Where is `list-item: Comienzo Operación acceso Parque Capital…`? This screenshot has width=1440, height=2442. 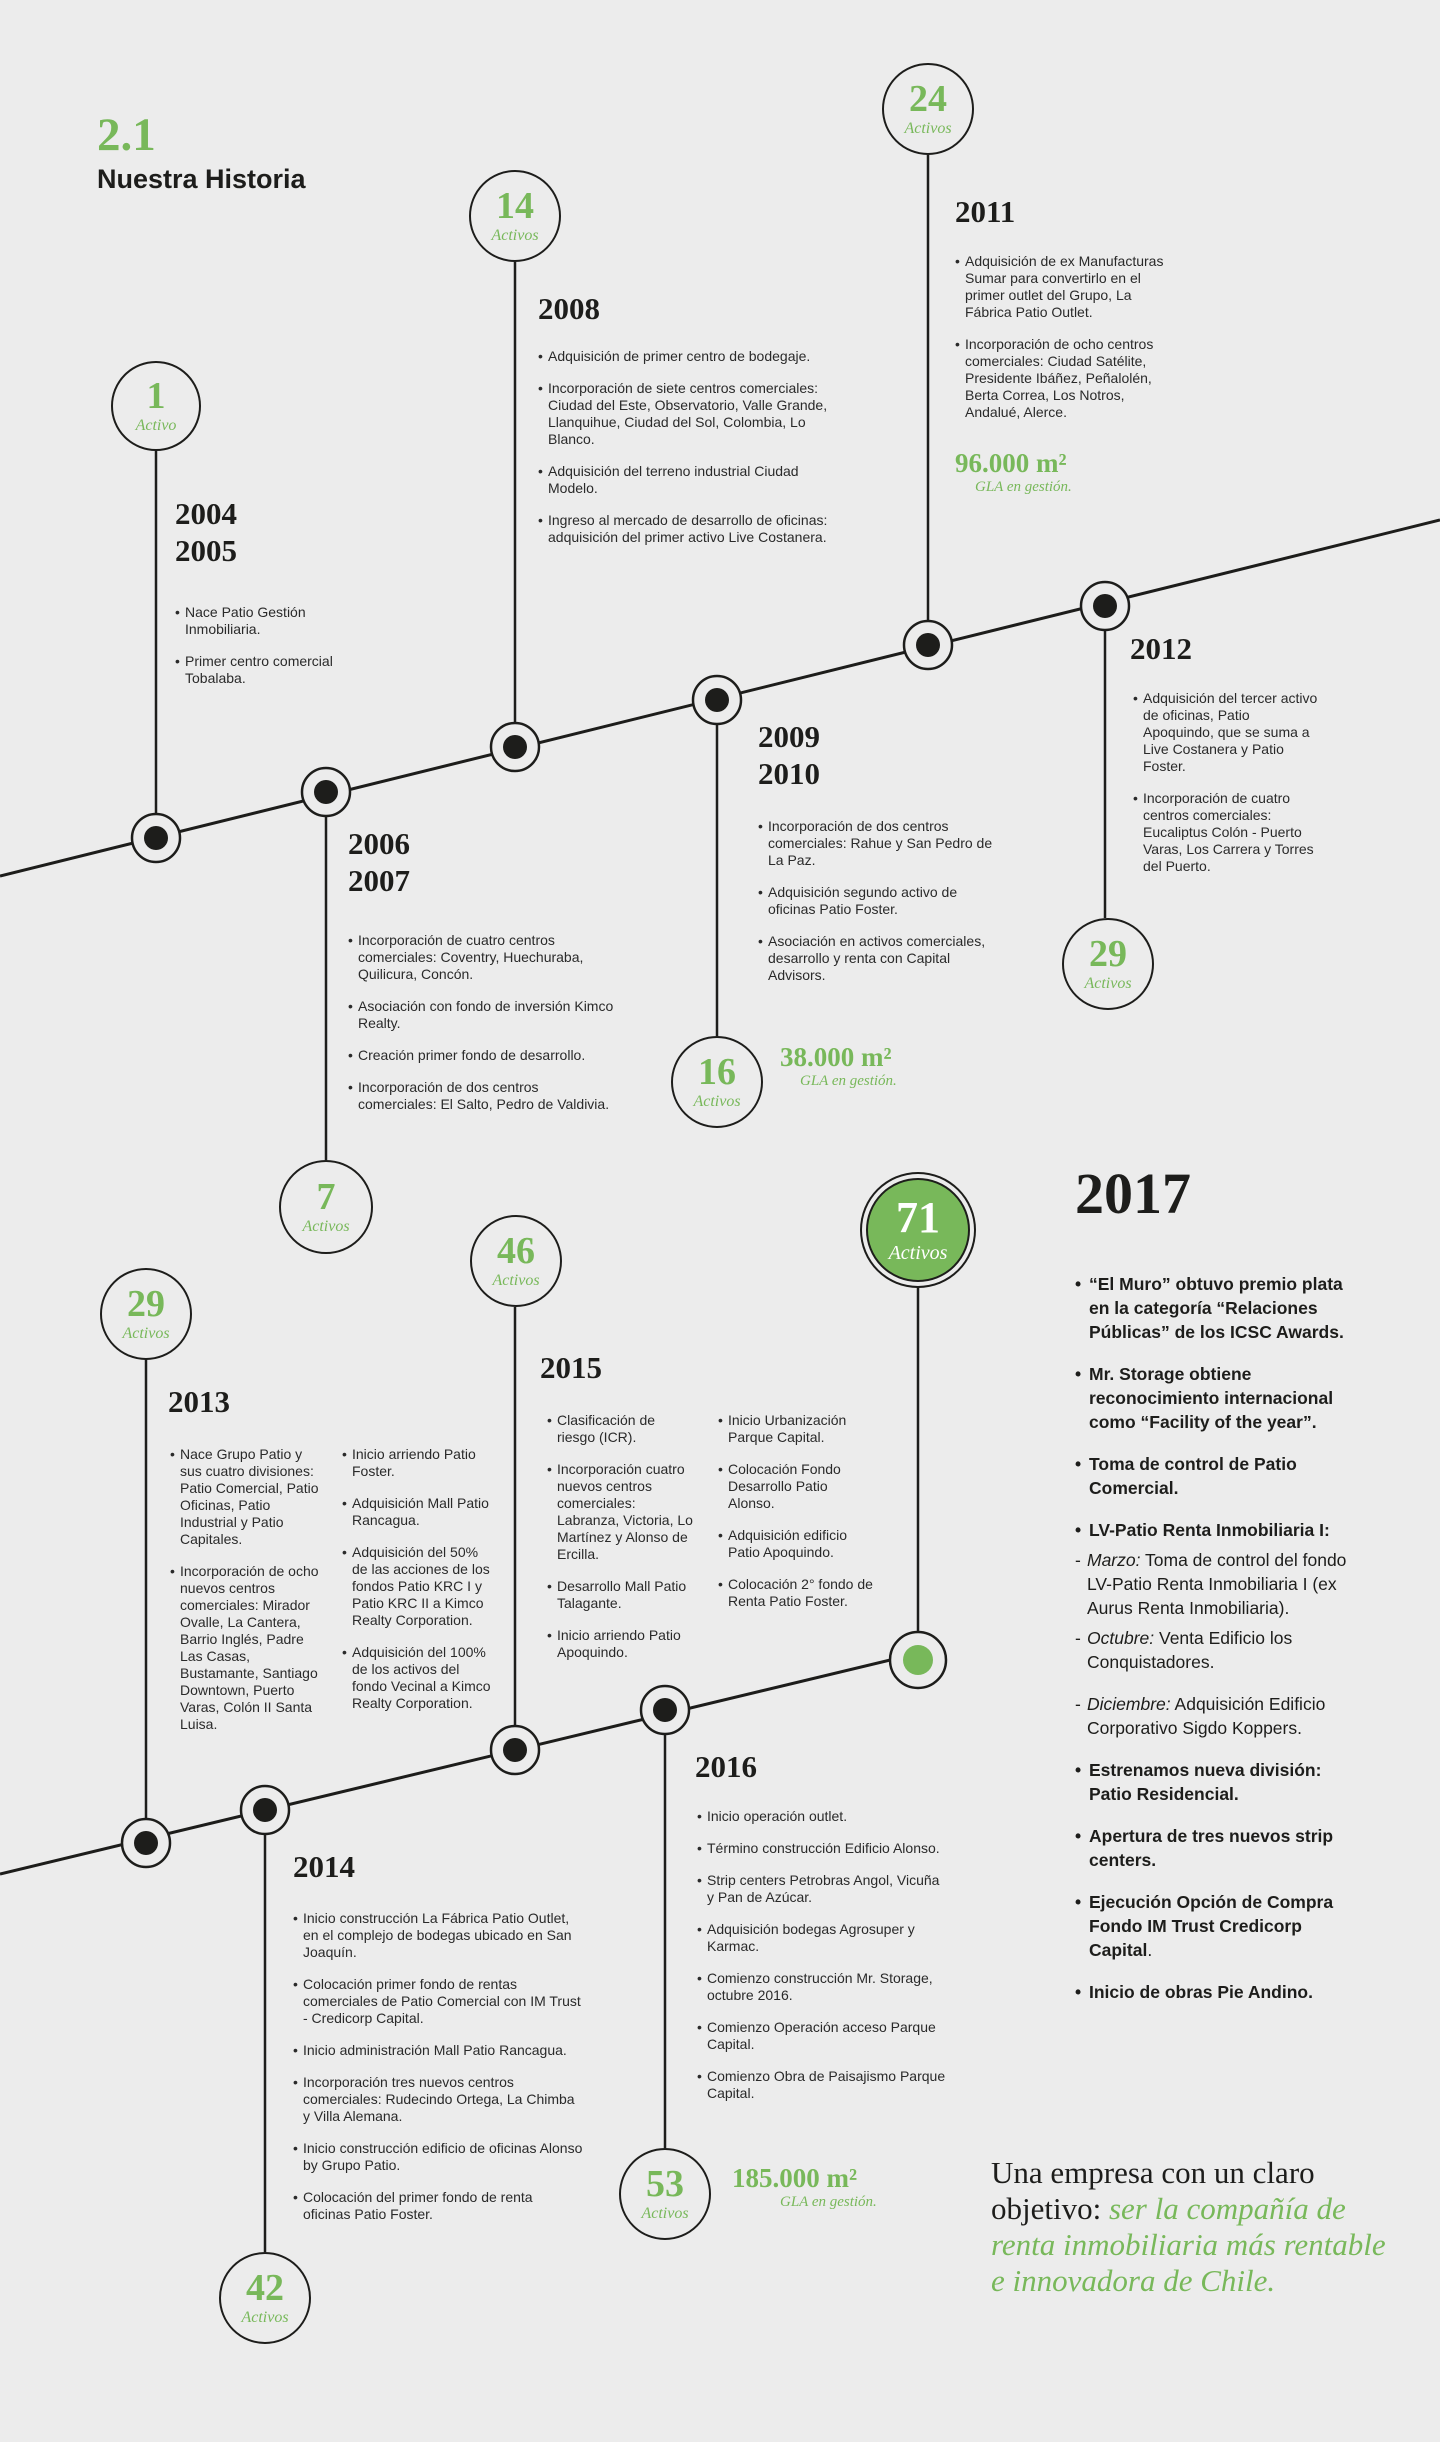 list-item: Comienzo Operación acceso Parque Capital… is located at coordinates (822, 2036).